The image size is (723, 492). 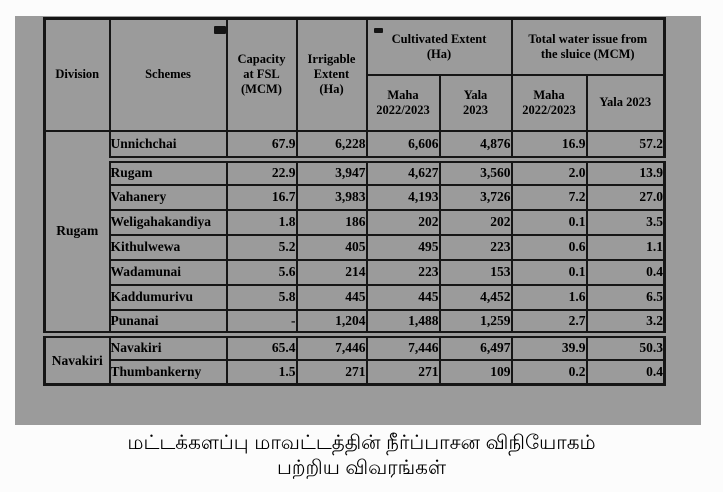 What do you see at coordinates (625, 172) in the screenshot?
I see `water-yala-cell: 13.9` at bounding box center [625, 172].